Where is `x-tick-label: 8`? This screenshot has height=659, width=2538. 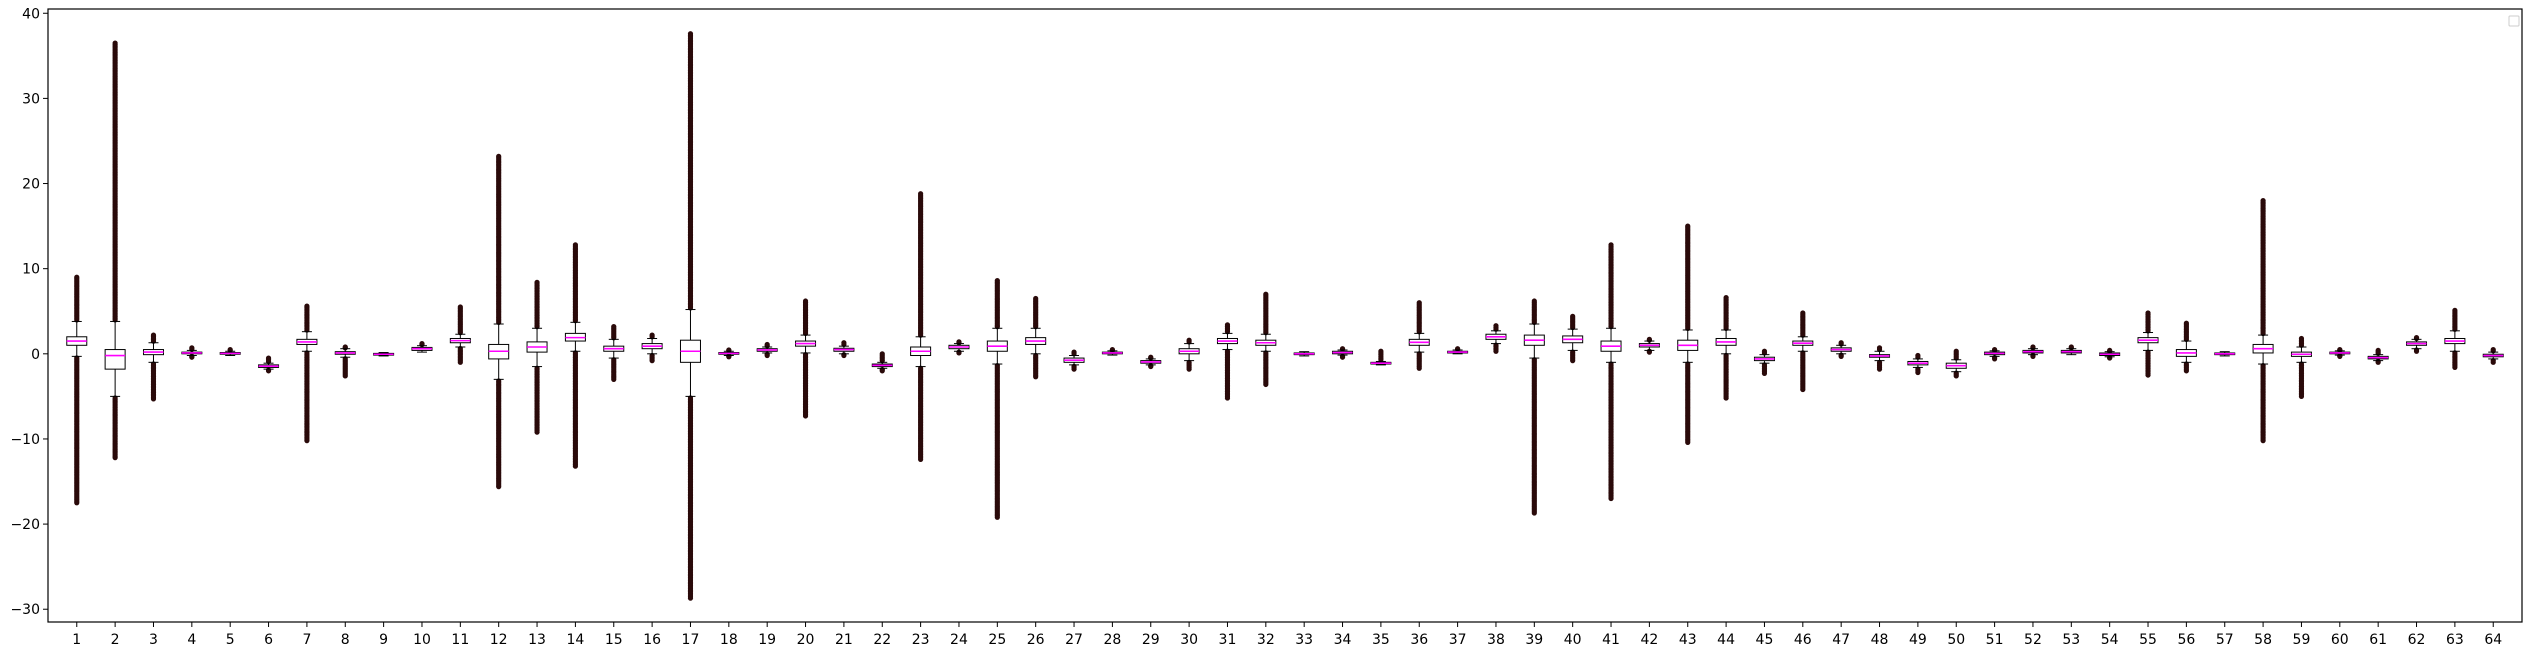
x-tick-label: 8 is located at coordinates (345, 640).